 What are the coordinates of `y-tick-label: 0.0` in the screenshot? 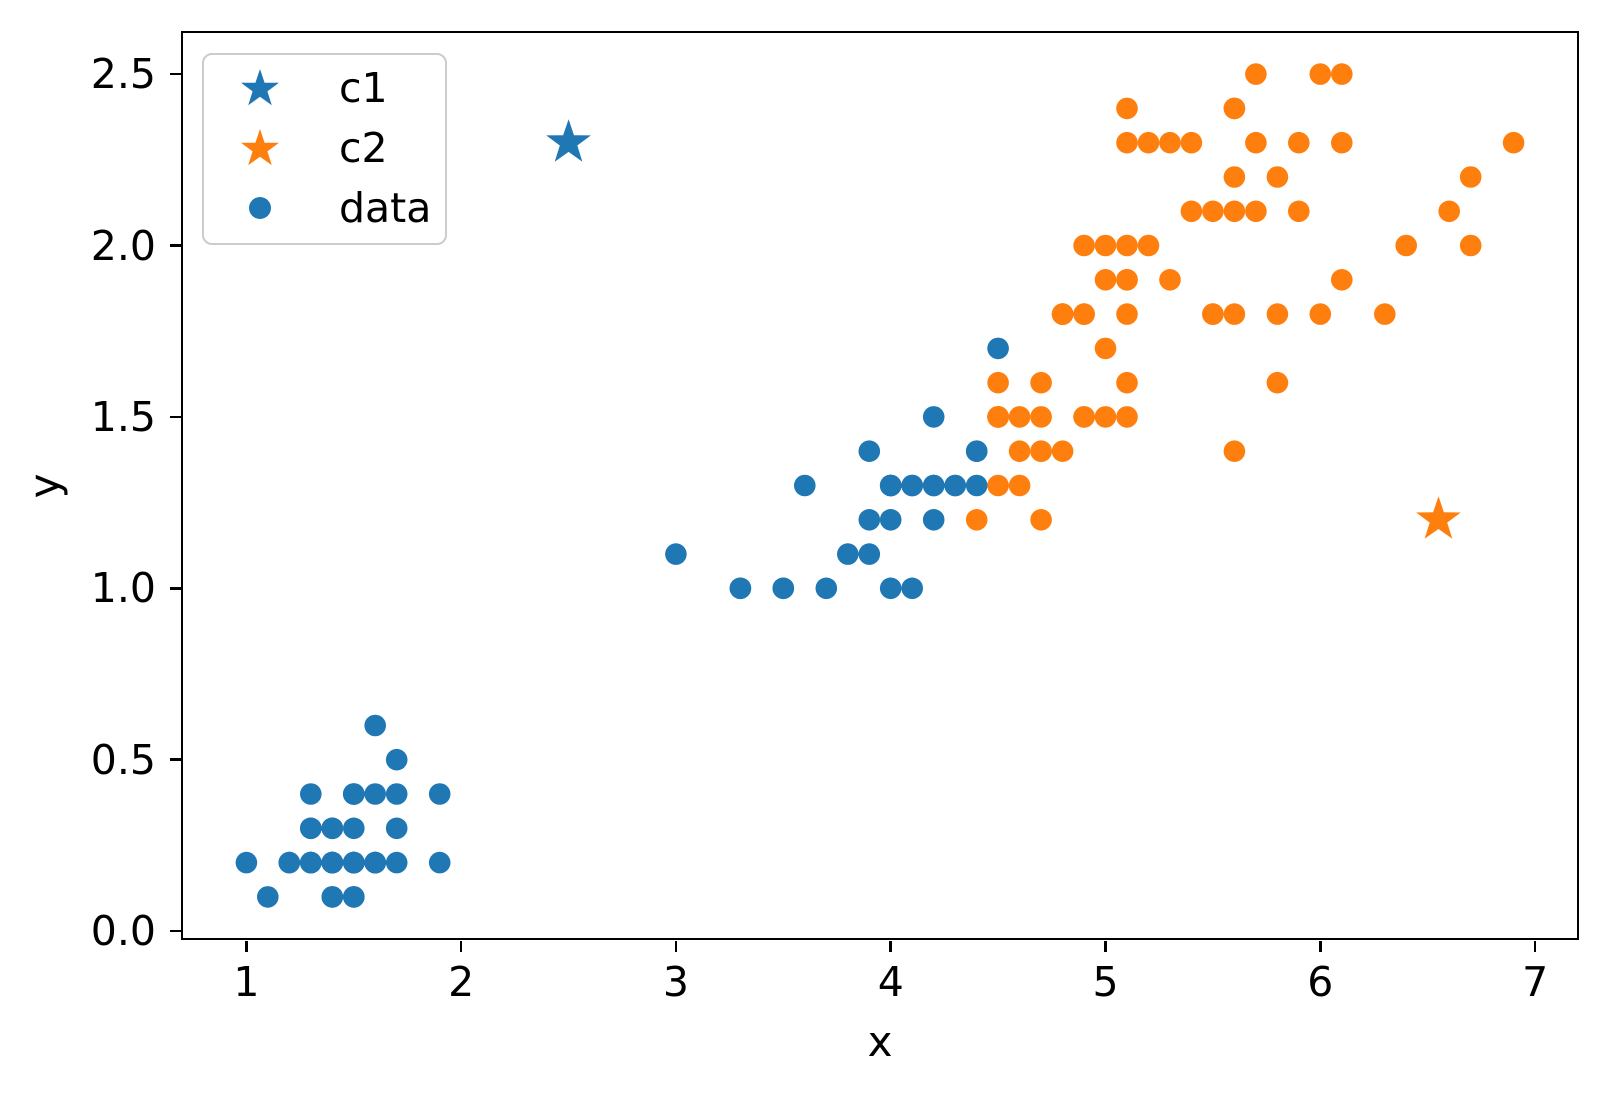 It's located at (123, 931).